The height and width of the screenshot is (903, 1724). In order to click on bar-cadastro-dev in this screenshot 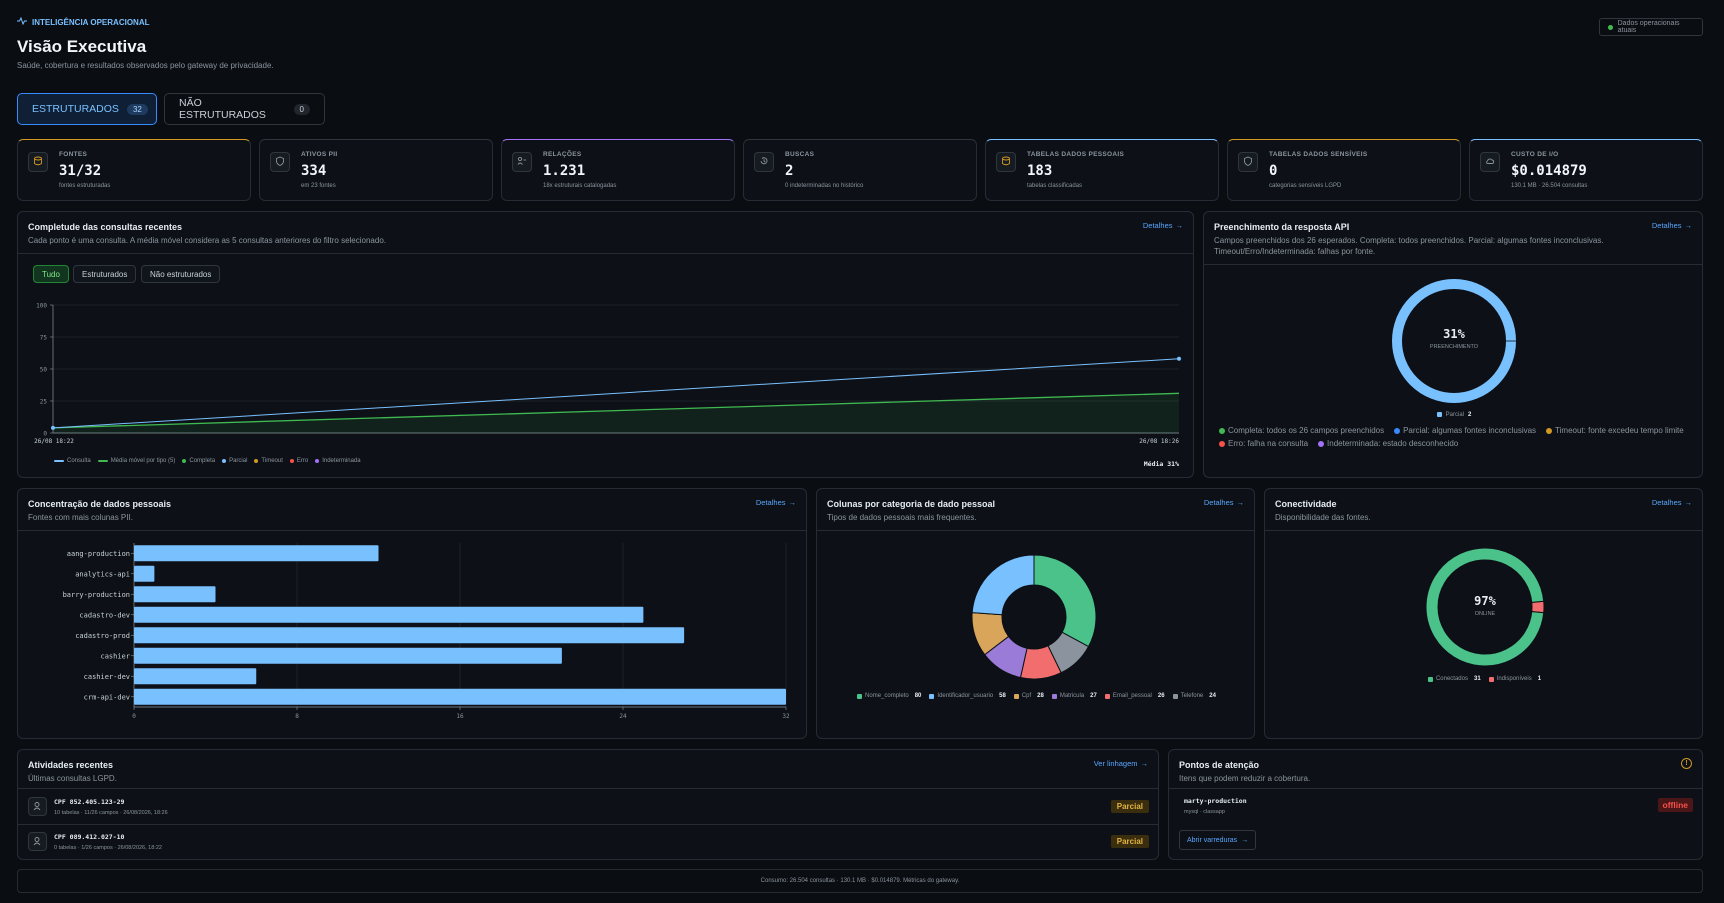, I will do `click(389, 614)`.